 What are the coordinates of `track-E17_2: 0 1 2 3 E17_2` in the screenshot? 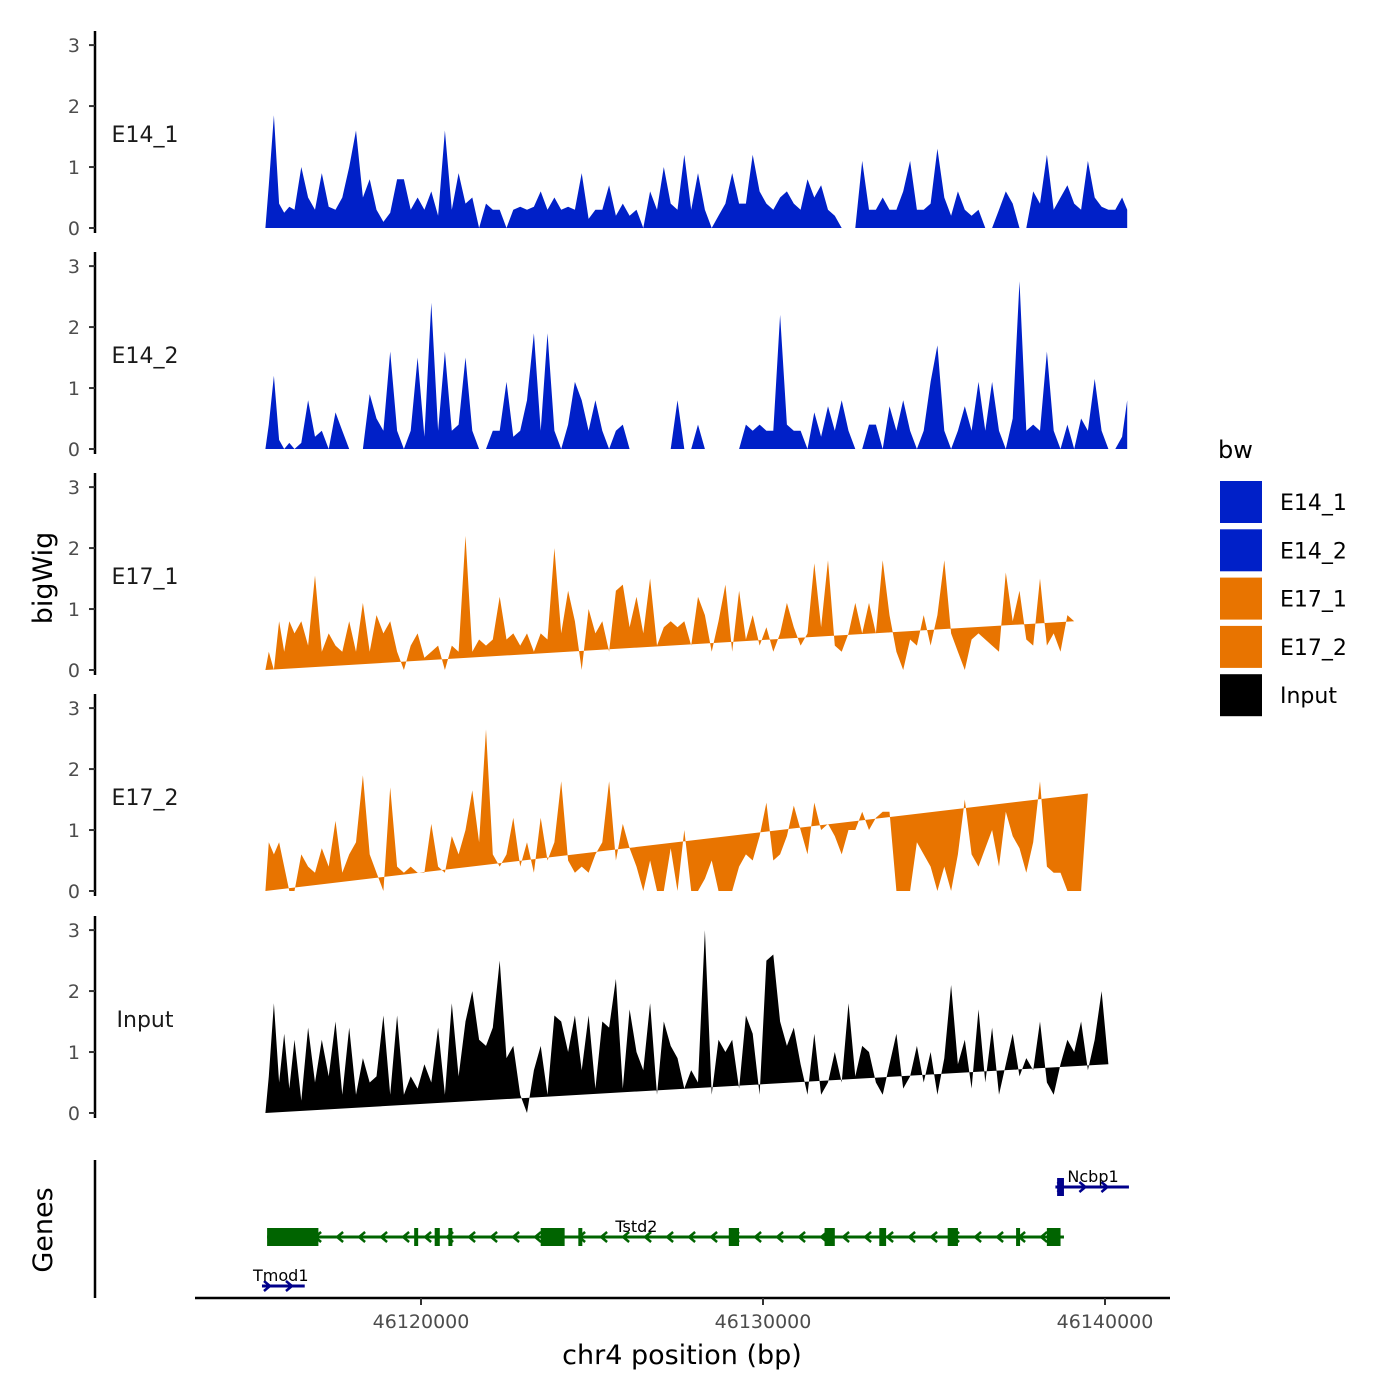 It's located at (578, 798).